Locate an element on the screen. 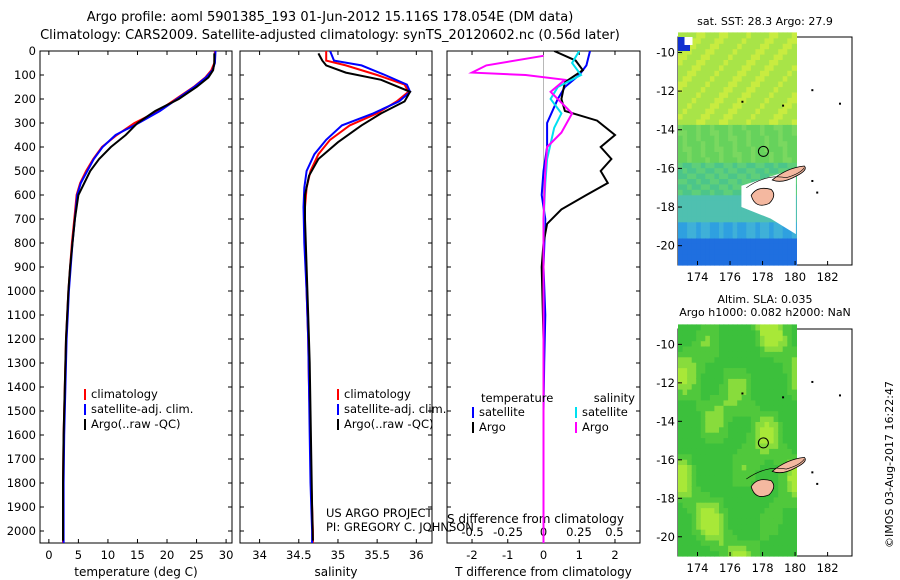 Image resolution: width=900 pixels, height=580 pixels. y-tick-label: 1100 is located at coordinates (21, 315).